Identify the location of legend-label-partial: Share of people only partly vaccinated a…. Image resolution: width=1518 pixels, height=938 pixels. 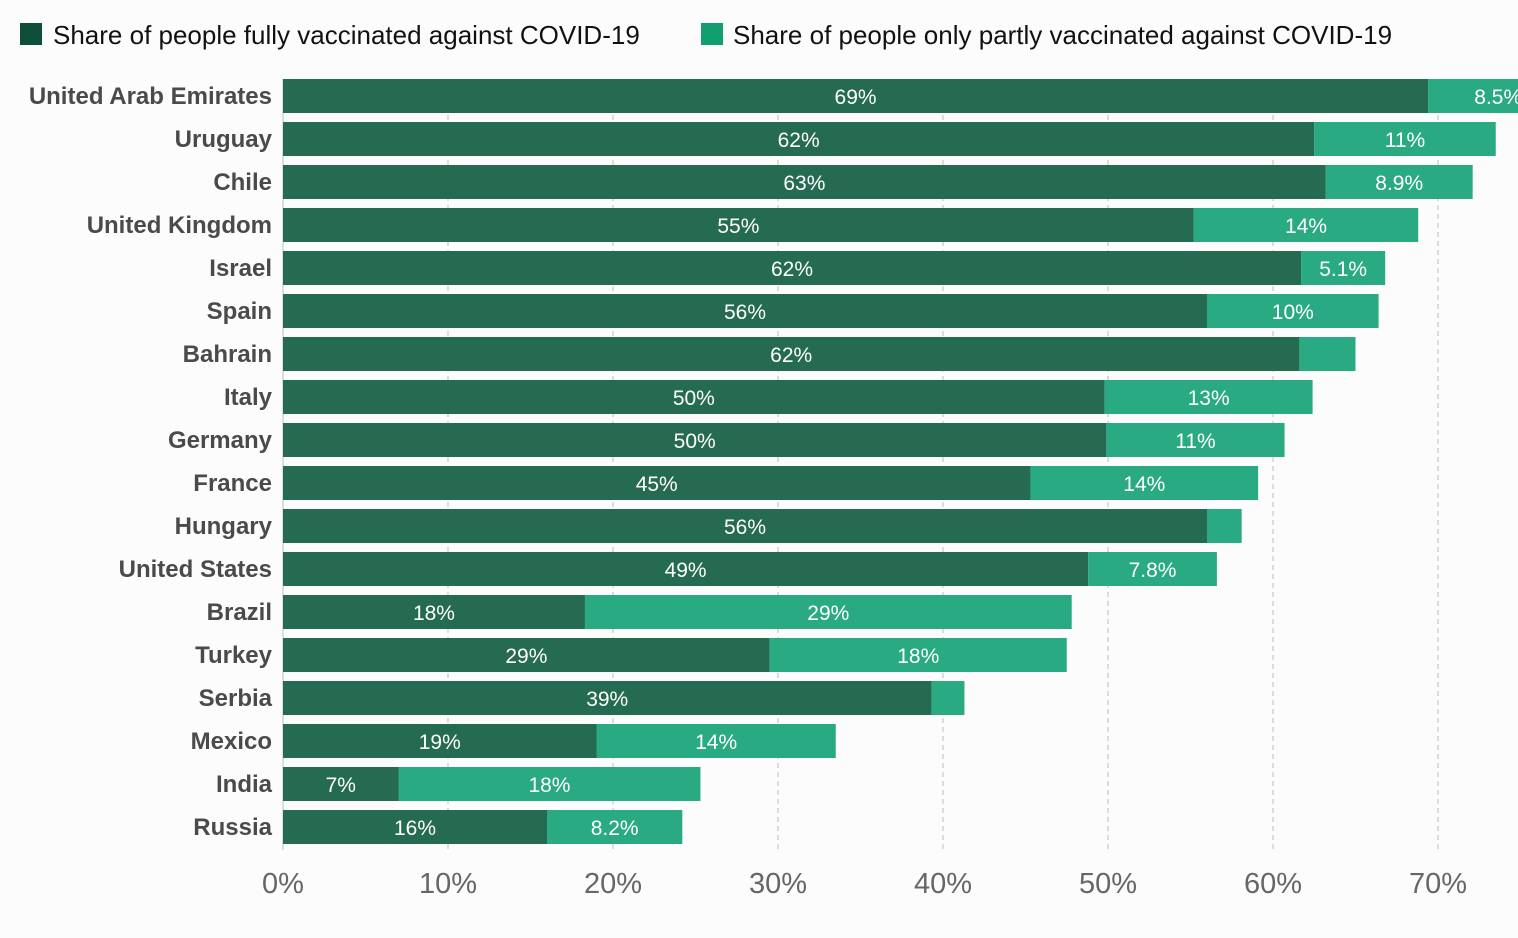
(1062, 35).